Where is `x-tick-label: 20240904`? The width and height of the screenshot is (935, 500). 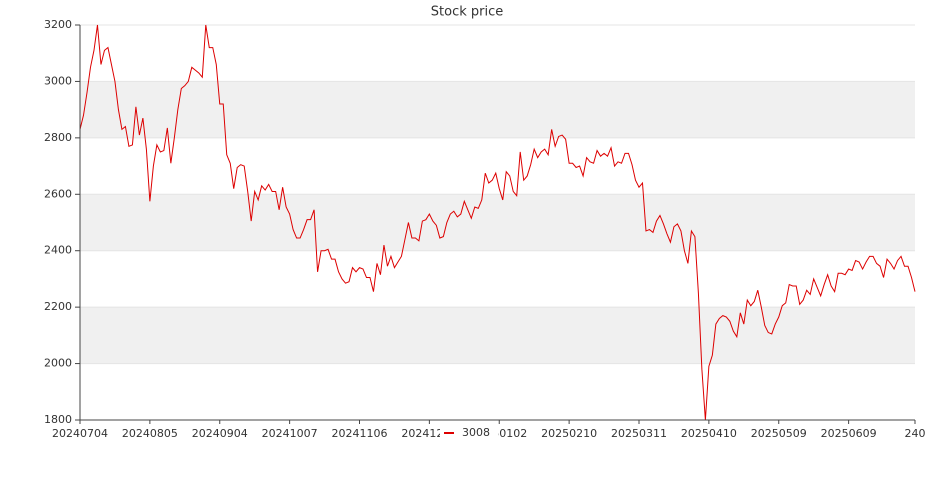
x-tick-label: 20240904 is located at coordinates (220, 433).